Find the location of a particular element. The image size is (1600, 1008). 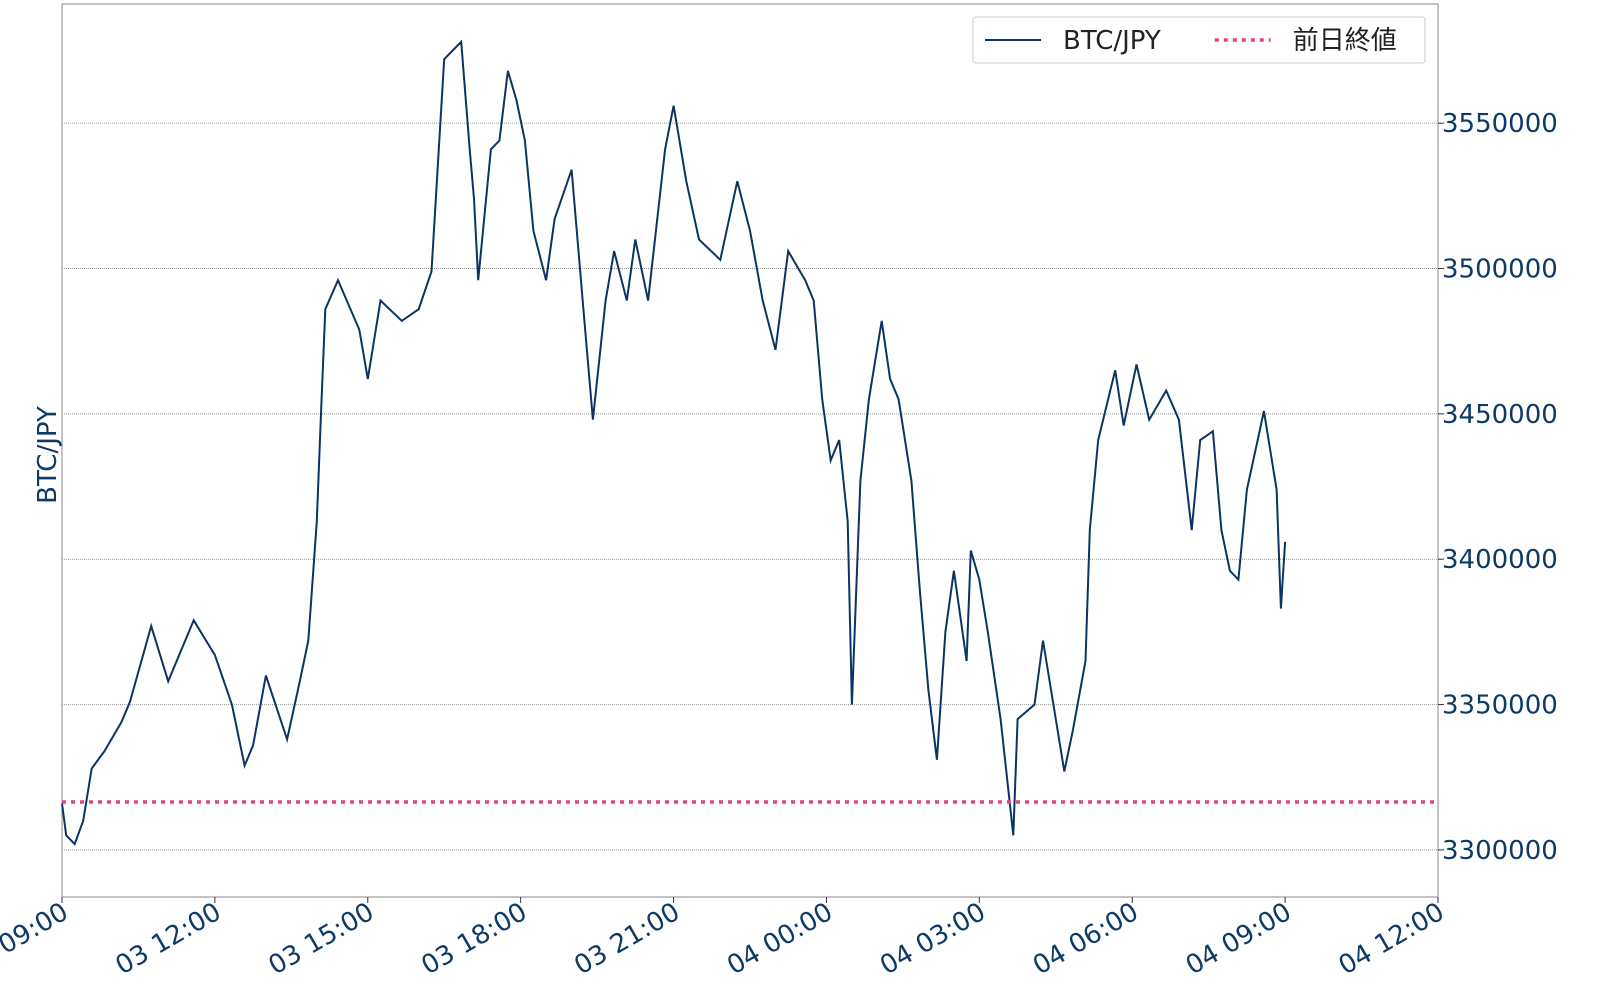

y-tick-label: 3400000 is located at coordinates (1500, 560).